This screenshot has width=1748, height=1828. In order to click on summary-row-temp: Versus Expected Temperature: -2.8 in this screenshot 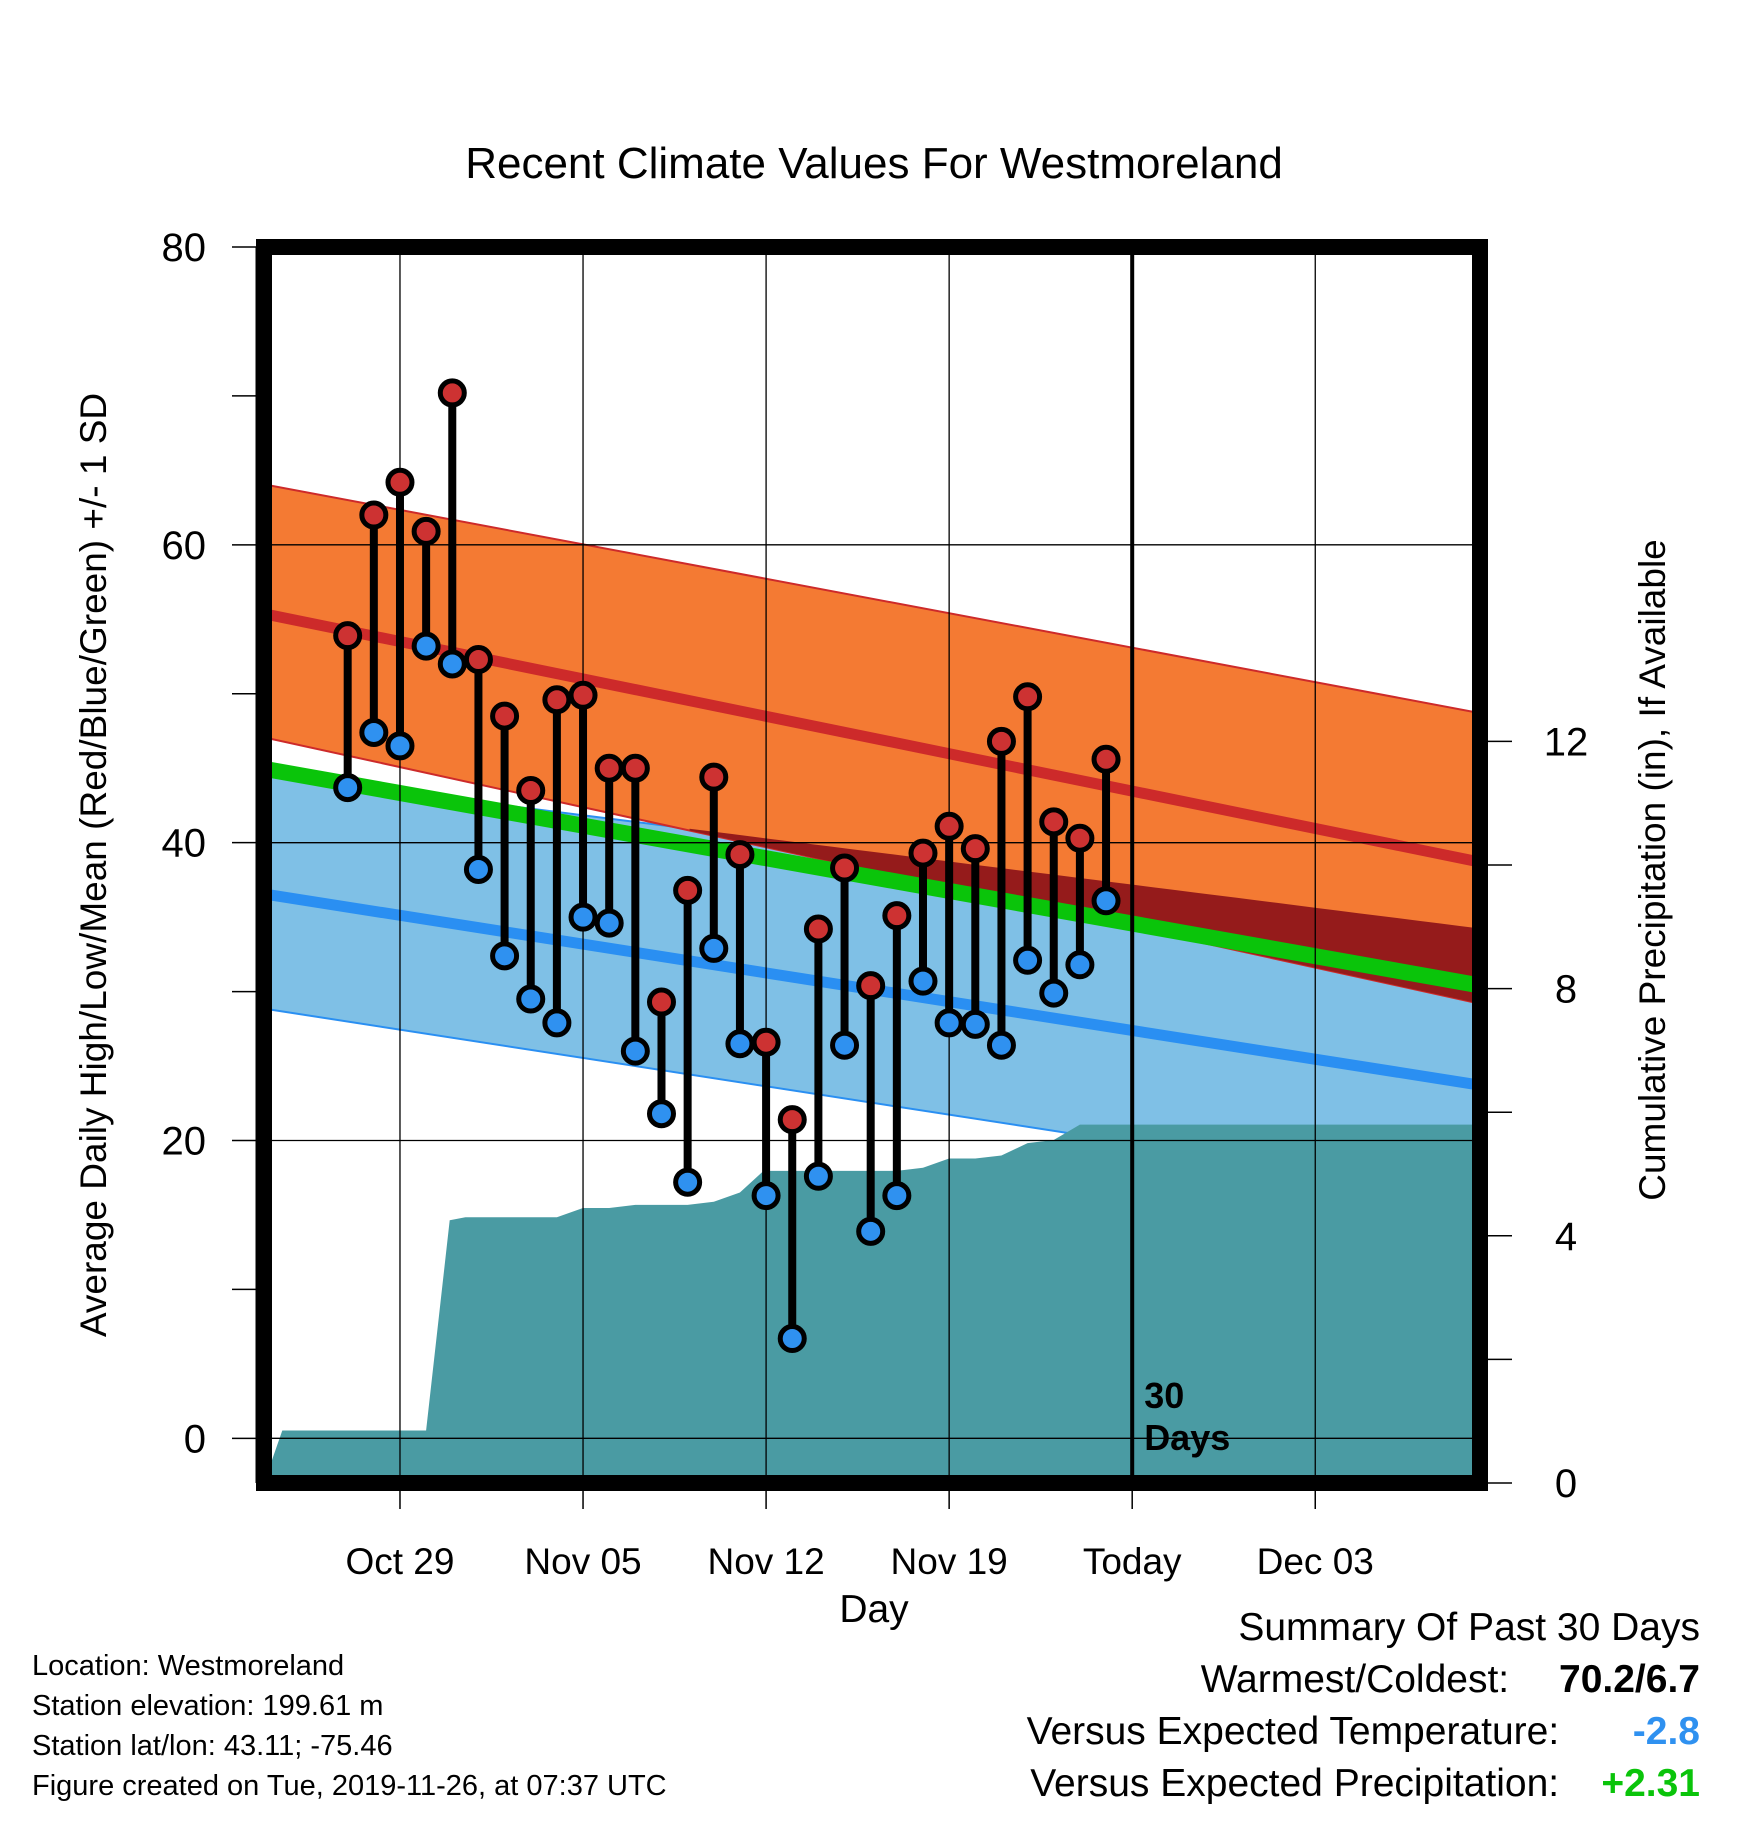, I will do `click(1363, 1736)`.